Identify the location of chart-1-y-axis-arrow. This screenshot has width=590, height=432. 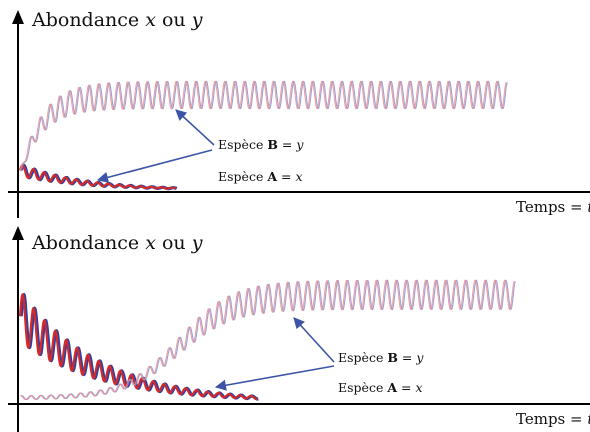
(18, 17).